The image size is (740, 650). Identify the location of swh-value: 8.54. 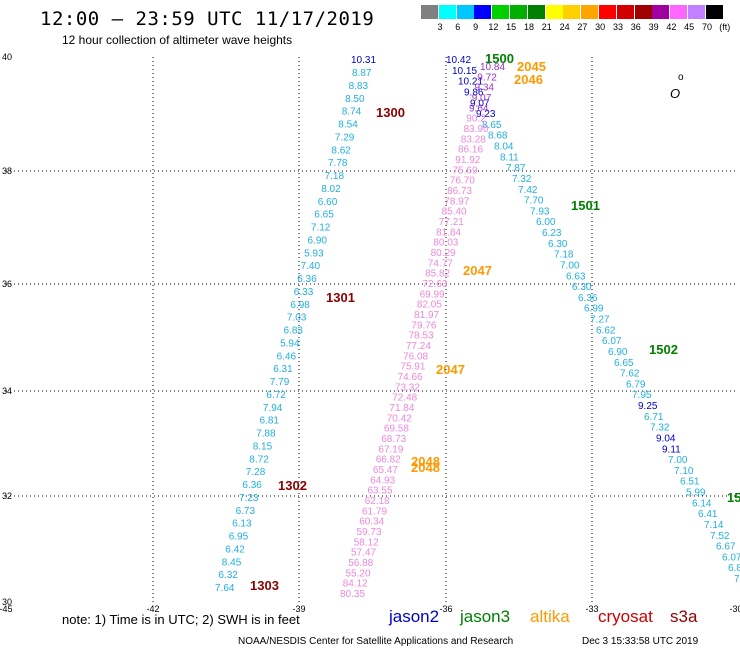
(348, 125).